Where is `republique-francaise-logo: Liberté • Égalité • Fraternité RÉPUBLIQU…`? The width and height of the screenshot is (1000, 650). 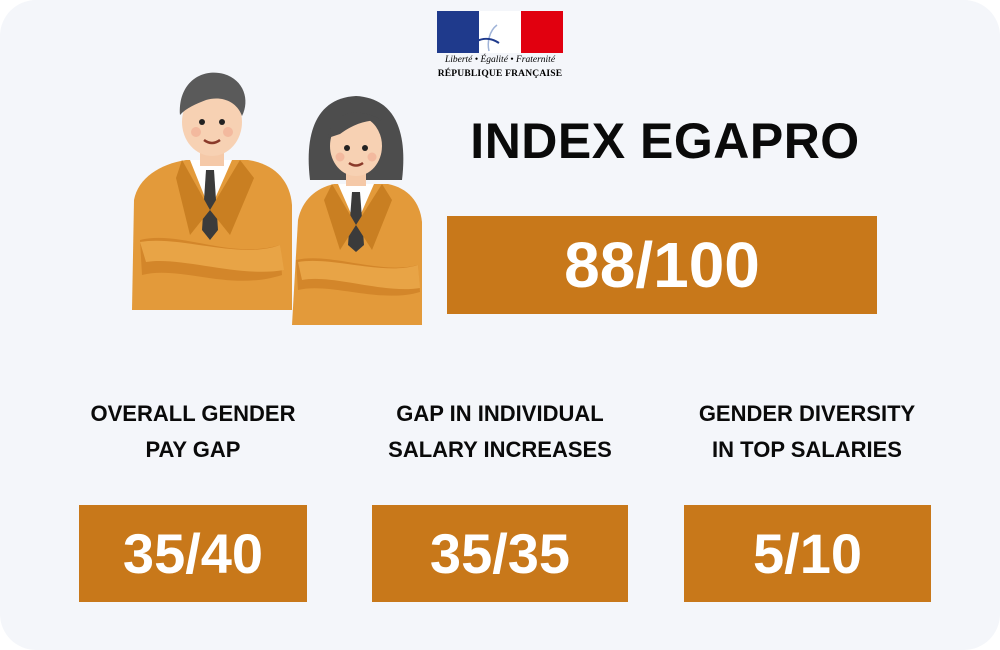
republique-francaise-logo: Liberté • Égalité • Fraternité RÉPUBLIQU… is located at coordinates (500, 51).